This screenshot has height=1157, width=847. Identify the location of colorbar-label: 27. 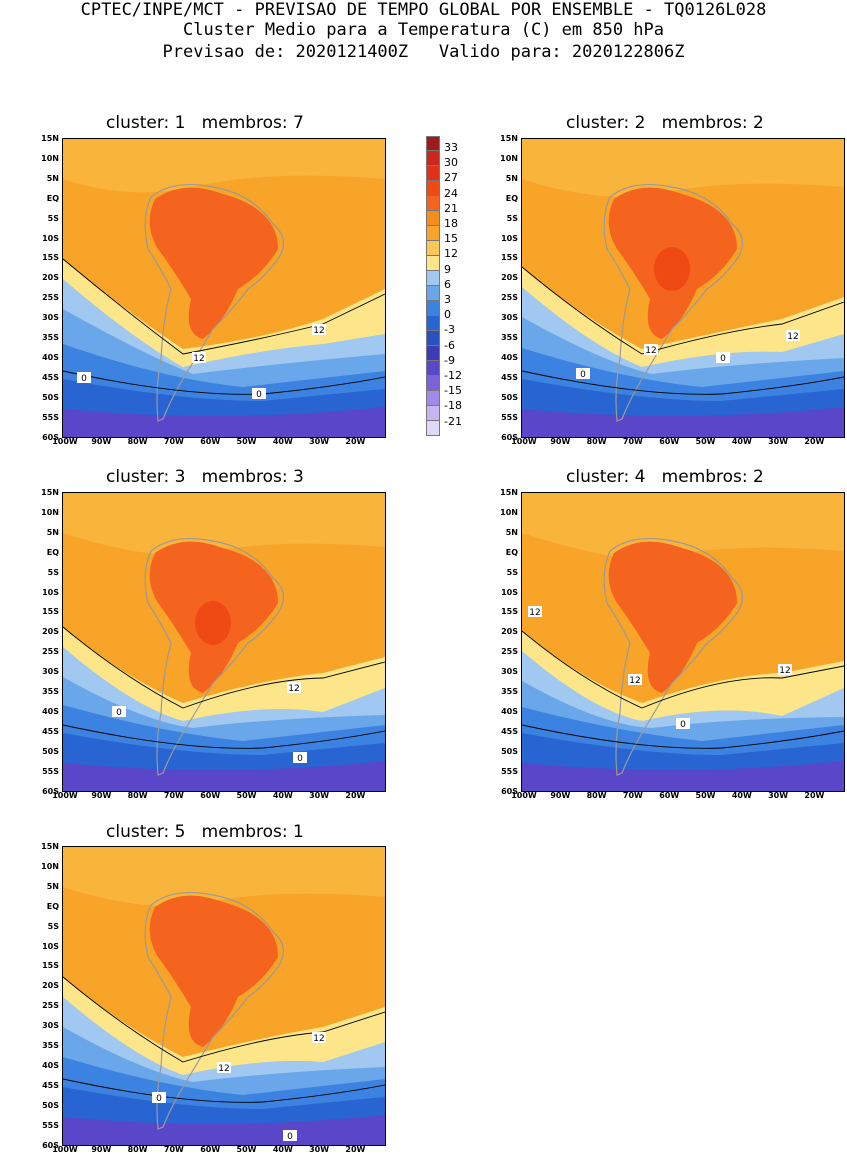
(451, 178).